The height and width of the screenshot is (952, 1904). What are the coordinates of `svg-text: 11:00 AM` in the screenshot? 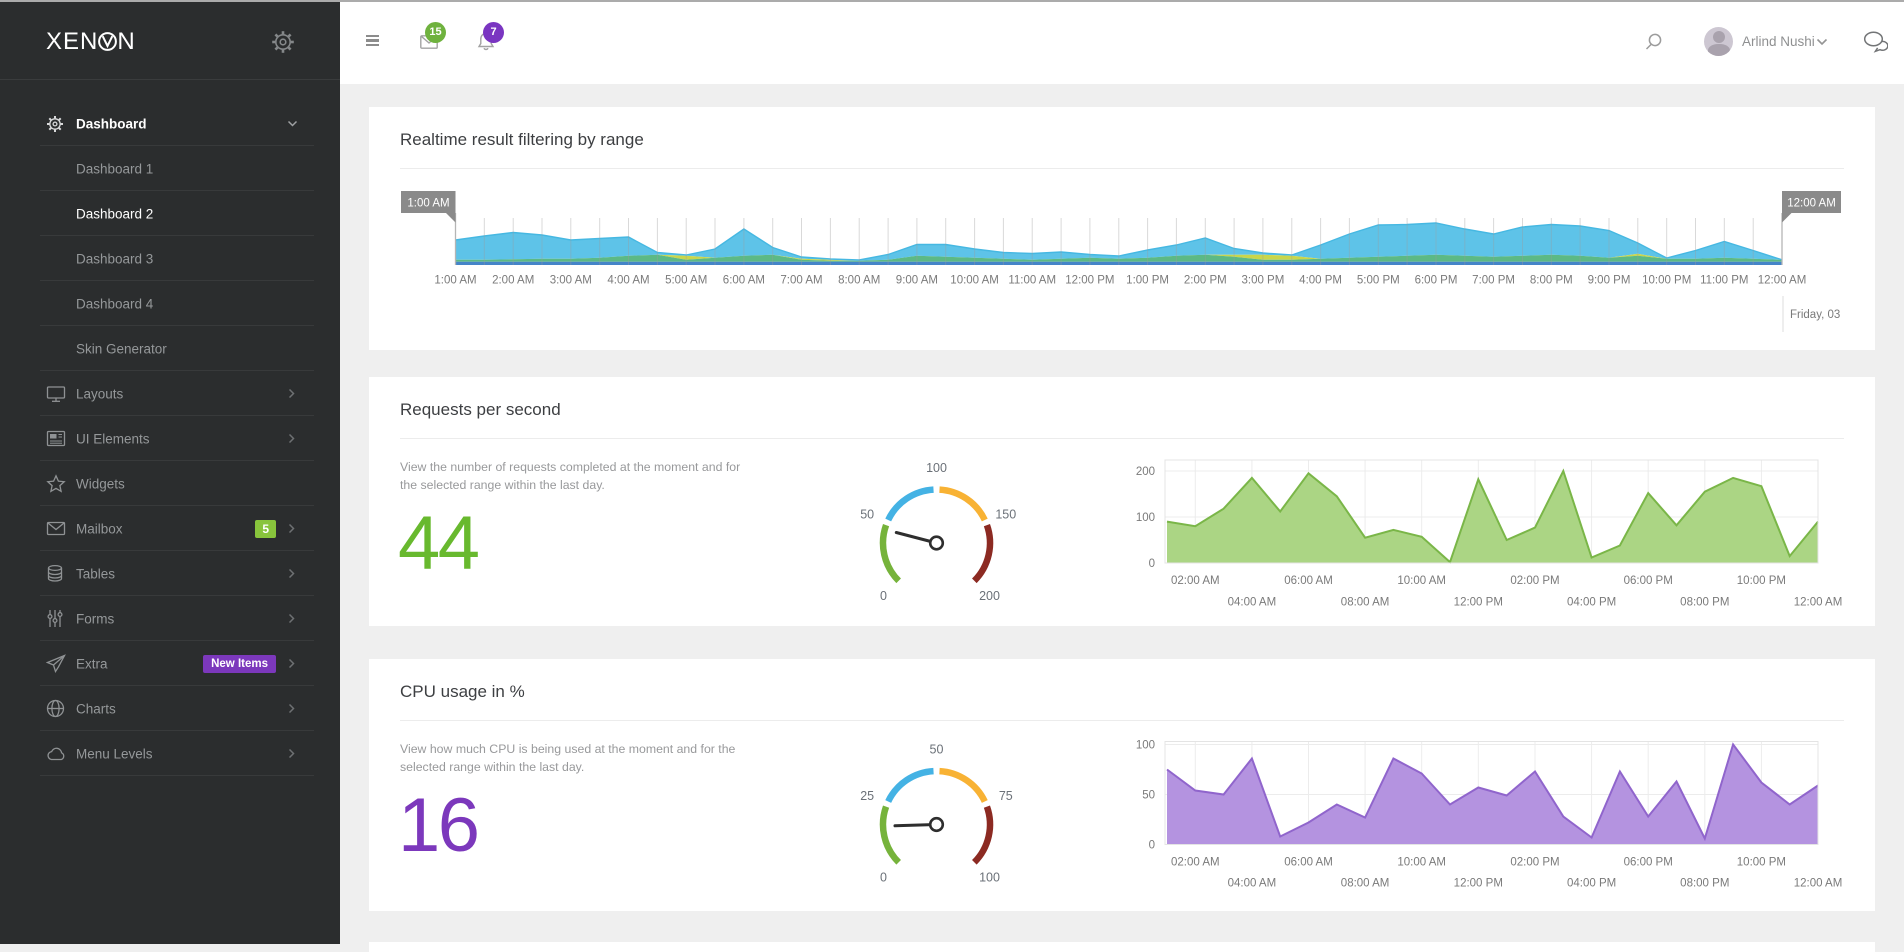 It's located at (1032, 281).